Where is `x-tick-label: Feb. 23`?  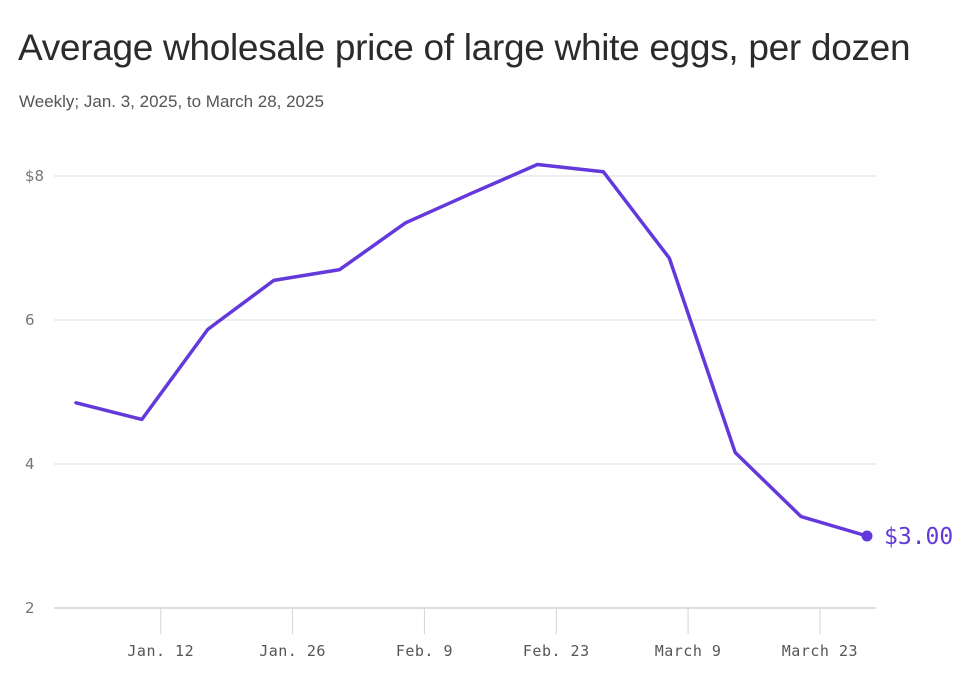
x-tick-label: Feb. 23 is located at coordinates (556, 651).